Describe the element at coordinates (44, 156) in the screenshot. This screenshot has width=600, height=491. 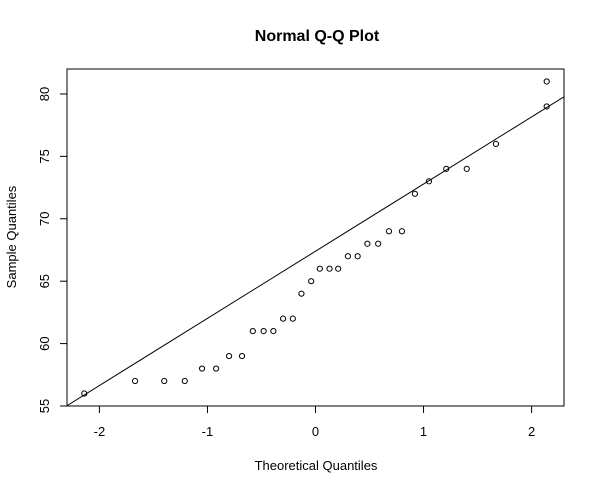
I see `y-tick-label: 75` at that location.